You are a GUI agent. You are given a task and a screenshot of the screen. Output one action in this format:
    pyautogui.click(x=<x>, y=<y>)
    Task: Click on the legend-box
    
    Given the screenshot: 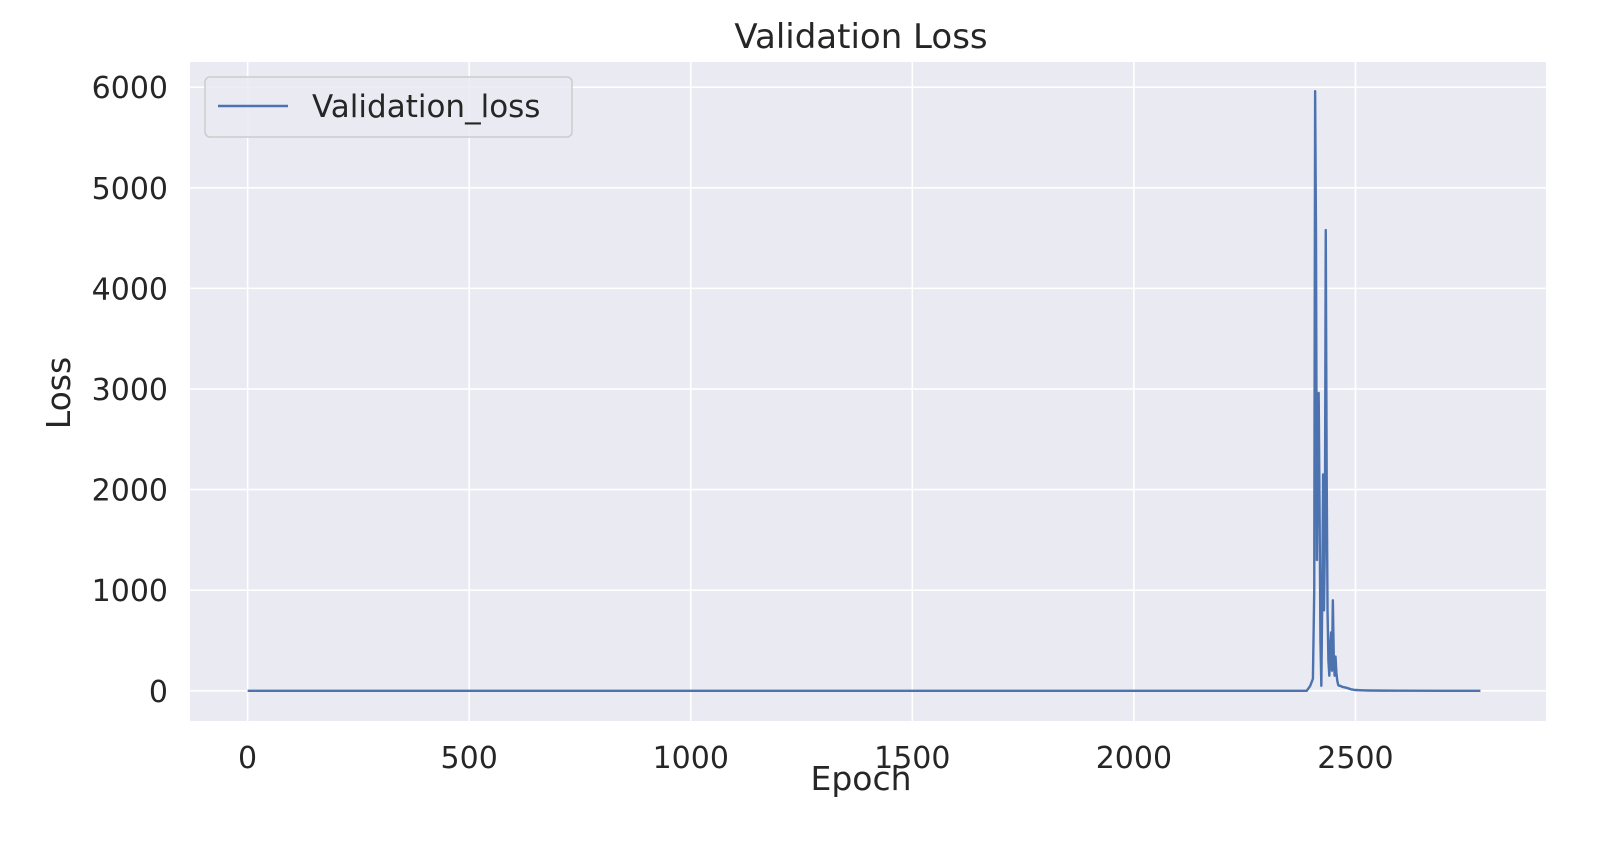 What is the action you would take?
    pyautogui.click(x=388, y=107)
    